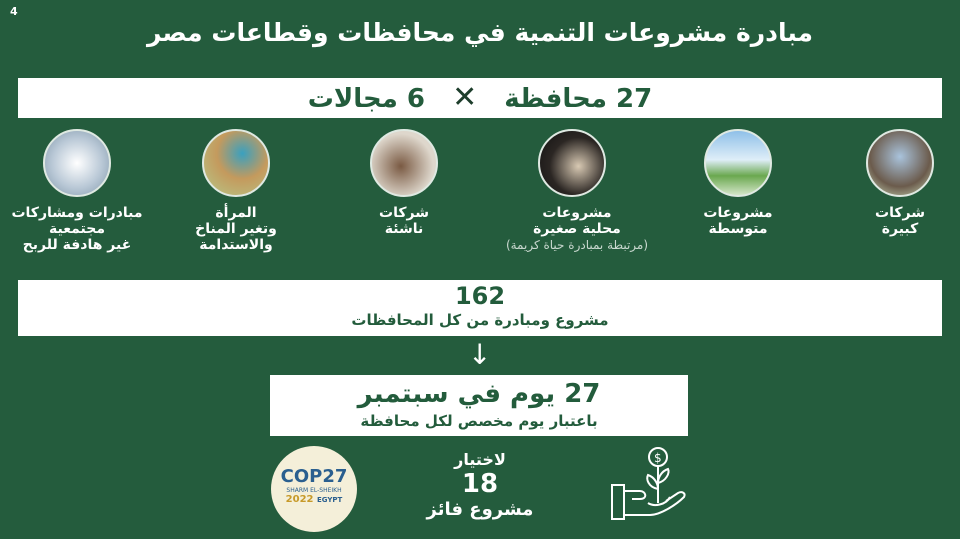  Describe the element at coordinates (480, 354) in the screenshot. I see `arrow-down-icon: ↓` at that location.